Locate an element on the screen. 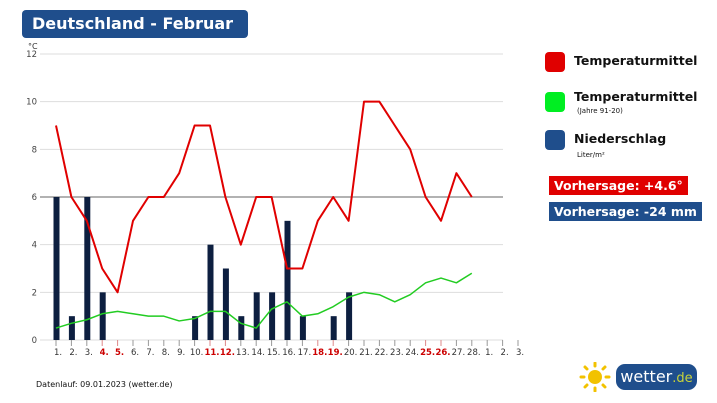 This screenshot has width=717, height=403. y-tick-label: 12 is located at coordinates (31, 55).